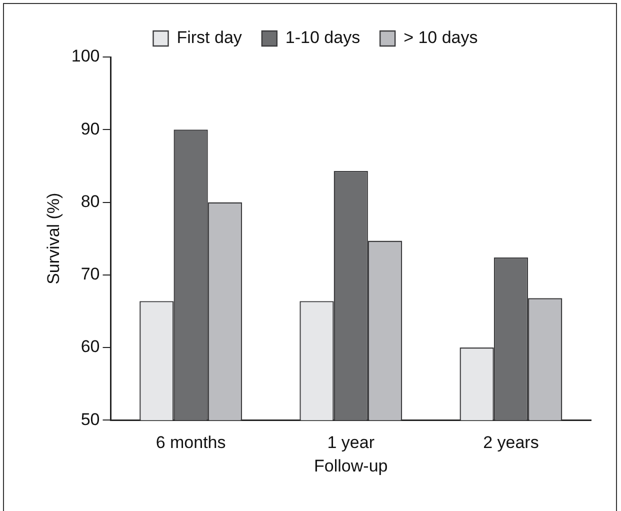 This screenshot has width=621, height=511. Describe the element at coordinates (90, 346) in the screenshot. I see `y-tick-label: 60` at that location.